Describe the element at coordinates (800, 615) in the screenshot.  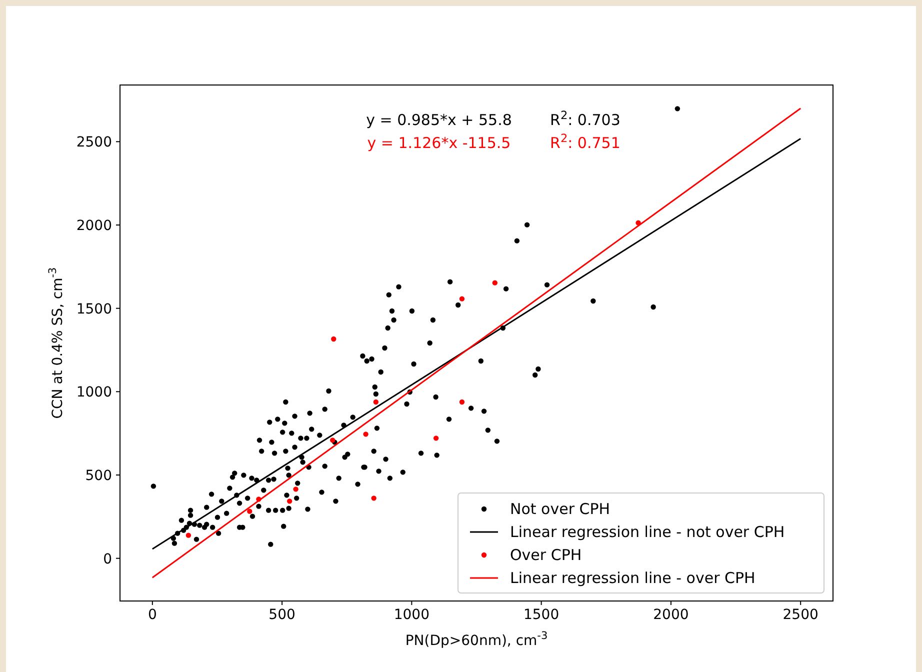
I see `x-tick-label: 2500` at that location.